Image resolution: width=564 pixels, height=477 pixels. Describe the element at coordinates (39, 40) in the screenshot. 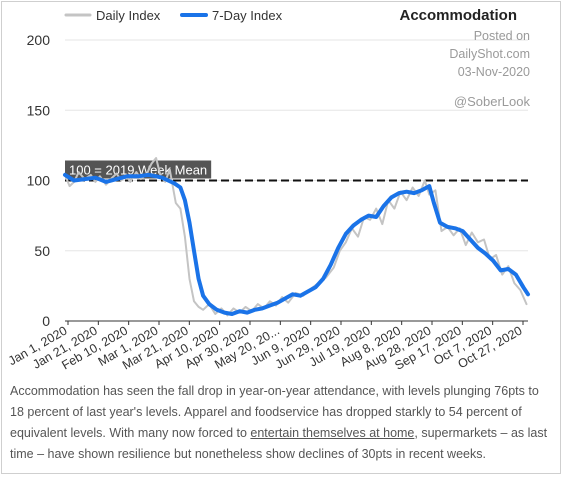

I see `y-tick-label-200: 200` at that location.